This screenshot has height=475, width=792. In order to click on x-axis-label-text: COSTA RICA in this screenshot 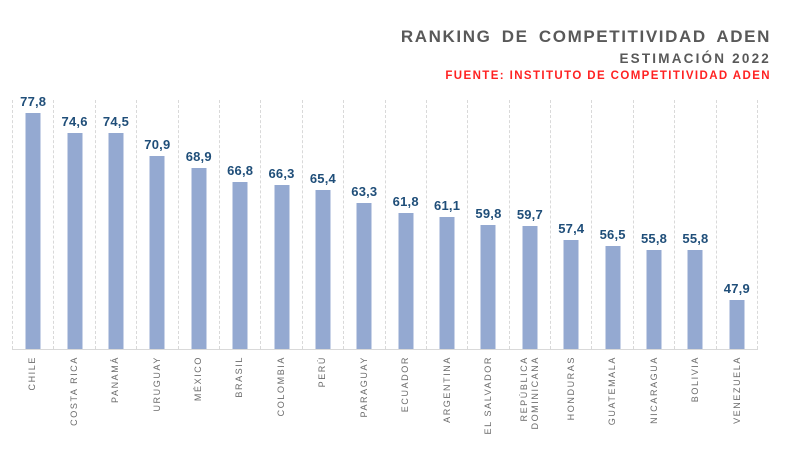, I will do `click(73, 391)`.